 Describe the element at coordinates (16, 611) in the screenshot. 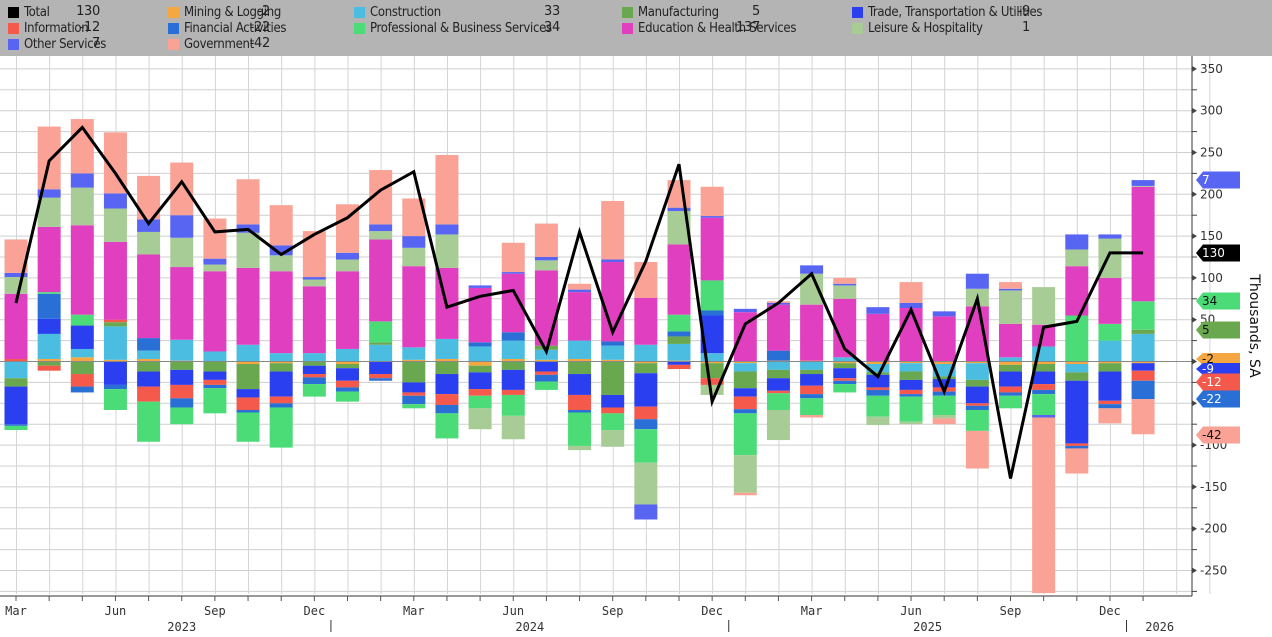

I see `x-month-label: Mar` at that location.